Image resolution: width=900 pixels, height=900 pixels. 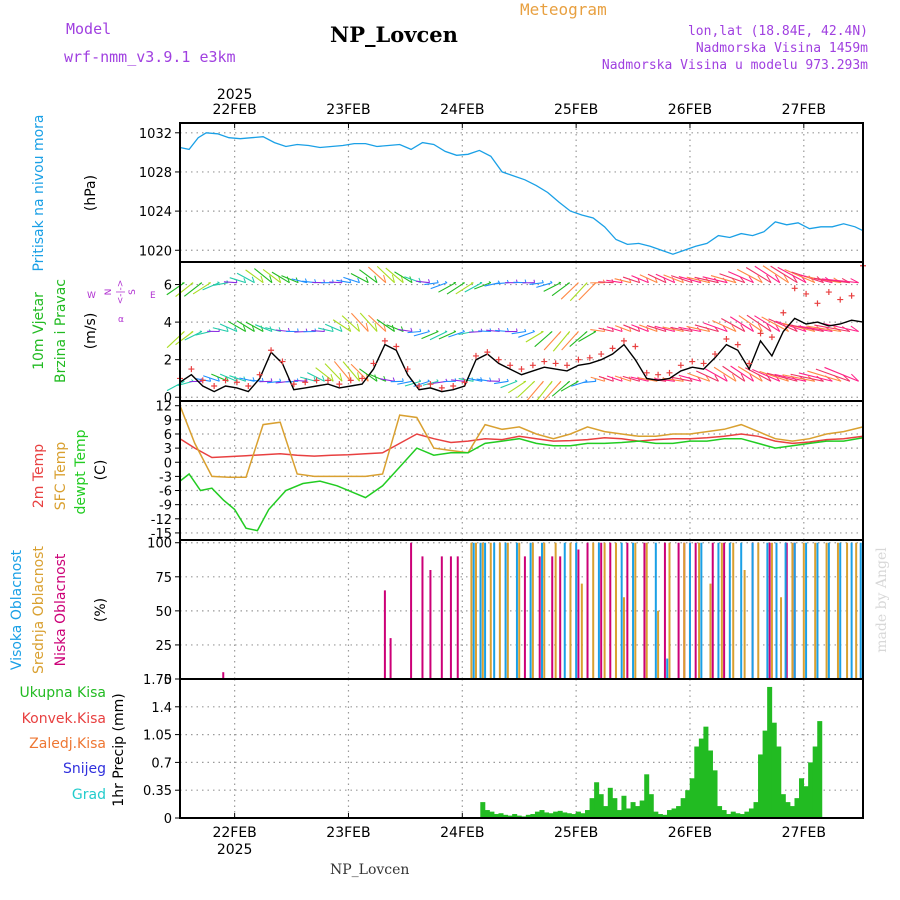 What do you see at coordinates (168, 449) in the screenshot?
I see `y-tick-label: 3` at bounding box center [168, 449].